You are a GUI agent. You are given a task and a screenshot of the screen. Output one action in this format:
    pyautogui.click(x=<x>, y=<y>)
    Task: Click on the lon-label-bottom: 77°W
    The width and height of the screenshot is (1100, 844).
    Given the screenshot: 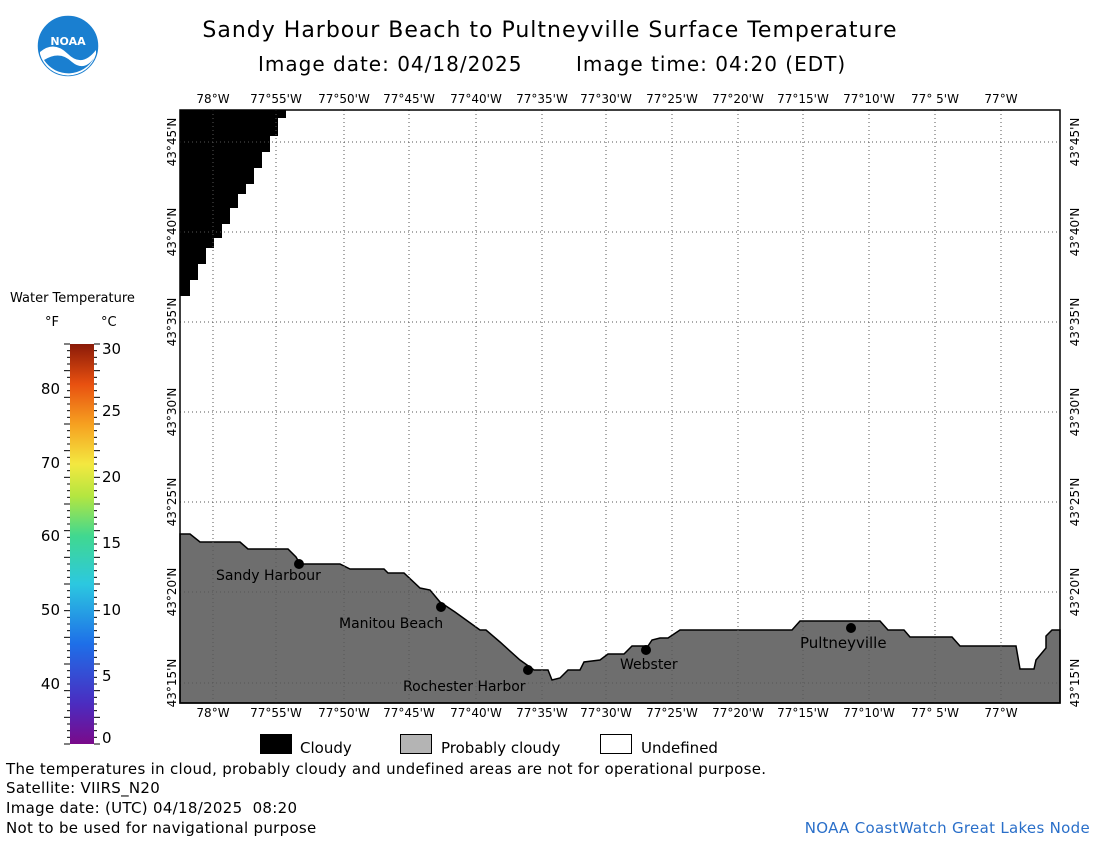 What is the action you would take?
    pyautogui.click(x=1001, y=713)
    